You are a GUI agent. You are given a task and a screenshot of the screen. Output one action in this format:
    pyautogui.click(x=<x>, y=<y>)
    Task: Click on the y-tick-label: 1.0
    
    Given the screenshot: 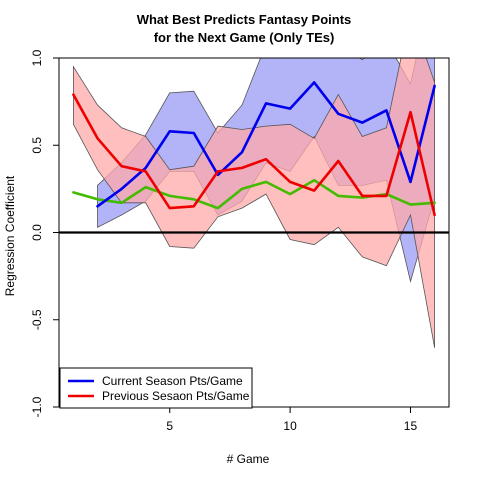 What is the action you would take?
    pyautogui.click(x=37, y=57)
    